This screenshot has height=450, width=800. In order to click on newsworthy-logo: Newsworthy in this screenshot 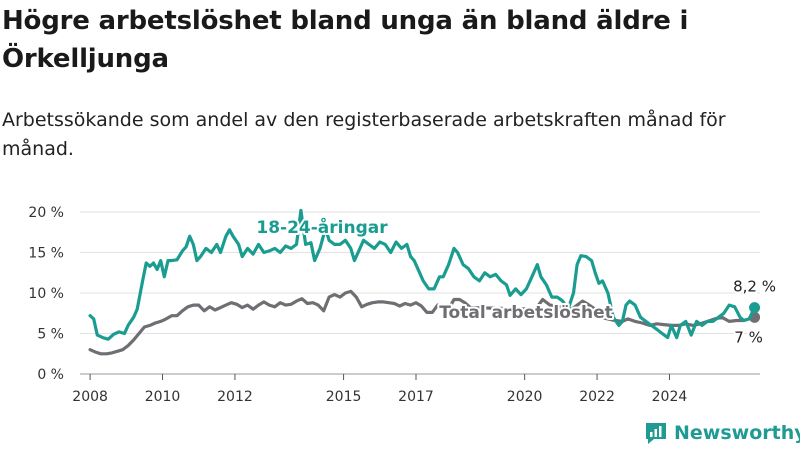, I will do `click(722, 433)`.